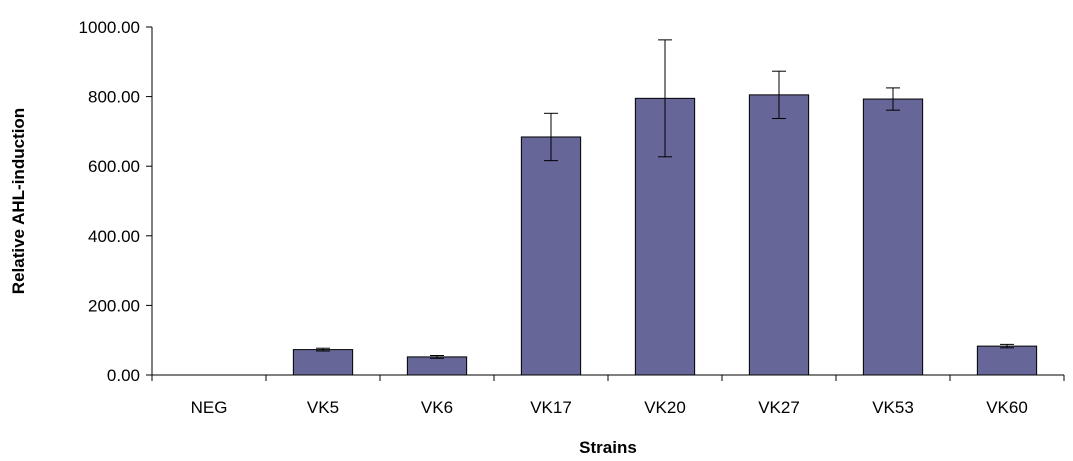 This screenshot has height=461, width=1073. I want to click on y-axis-ticks: 0.00 200.00 400.00 600.00 800.00 1000.00, so click(115, 201).